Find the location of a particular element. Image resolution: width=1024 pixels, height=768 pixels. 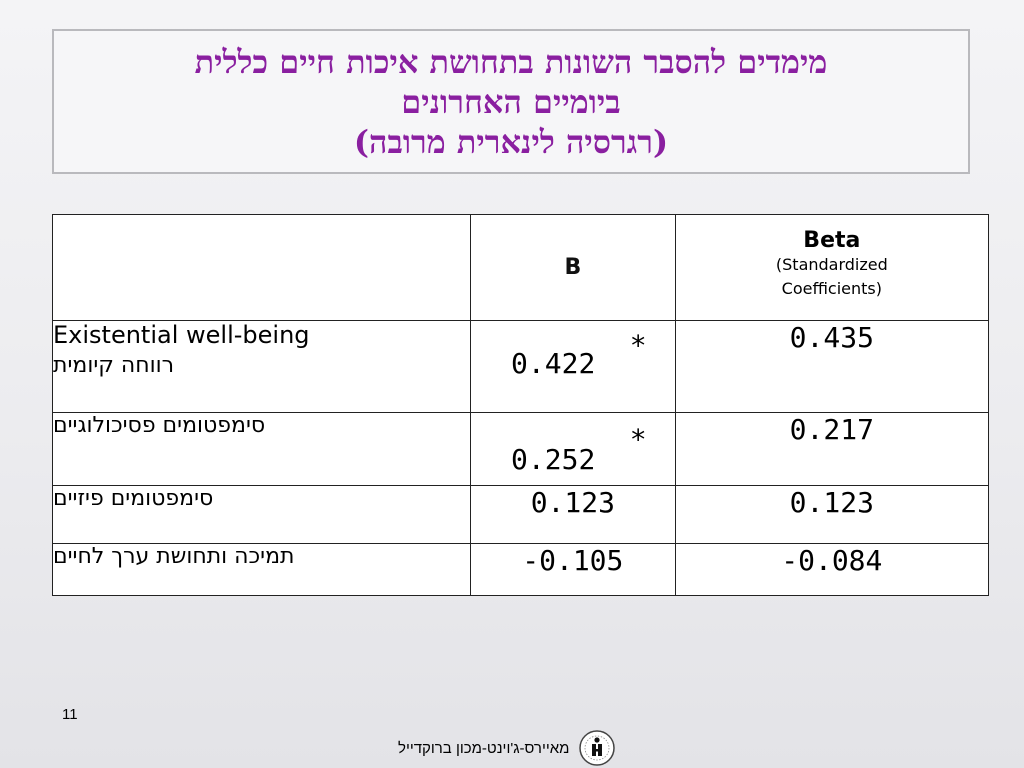

beta-cell: 0.123 is located at coordinates (832, 514).